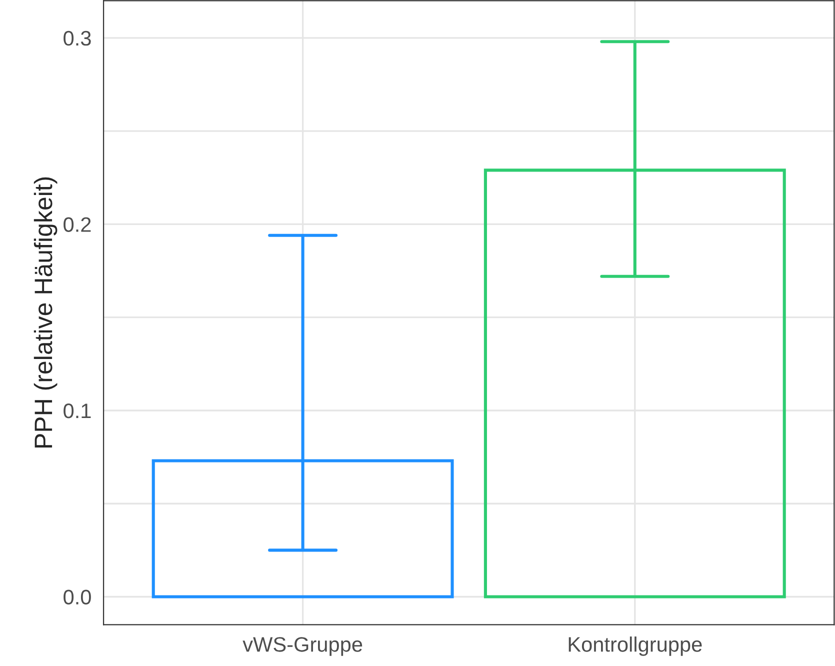 Image resolution: width=835 pixels, height=666 pixels. I want to click on y-axis-title: PPH (relative Häufigkeit), so click(46, 312).